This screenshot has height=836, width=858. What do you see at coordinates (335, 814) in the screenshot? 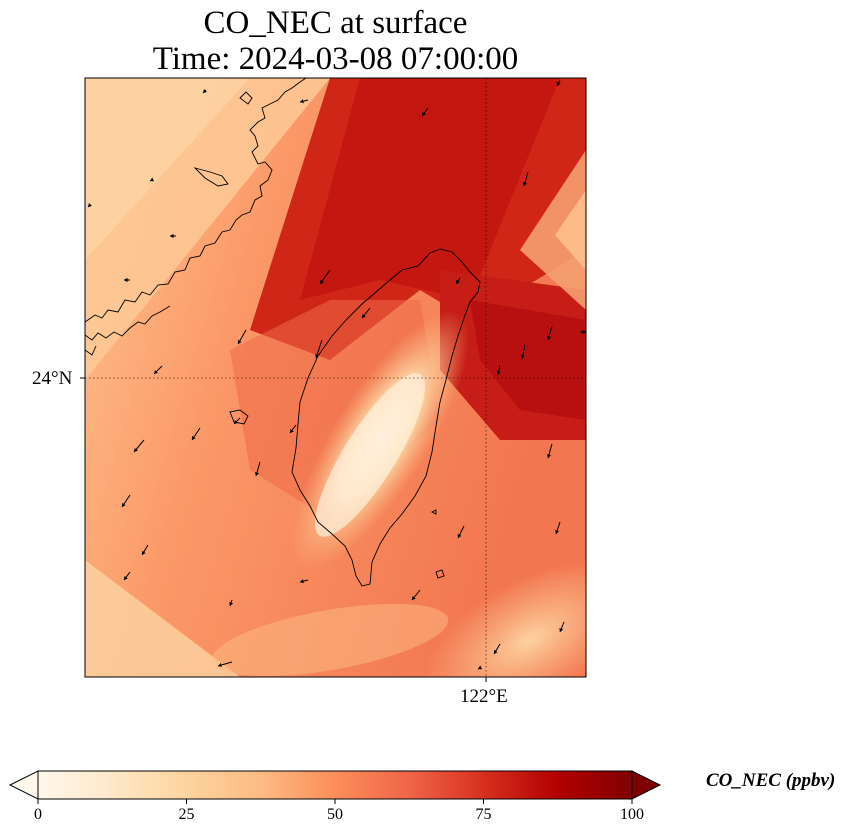
I see `colorbar-tick-label: 50` at bounding box center [335, 814].